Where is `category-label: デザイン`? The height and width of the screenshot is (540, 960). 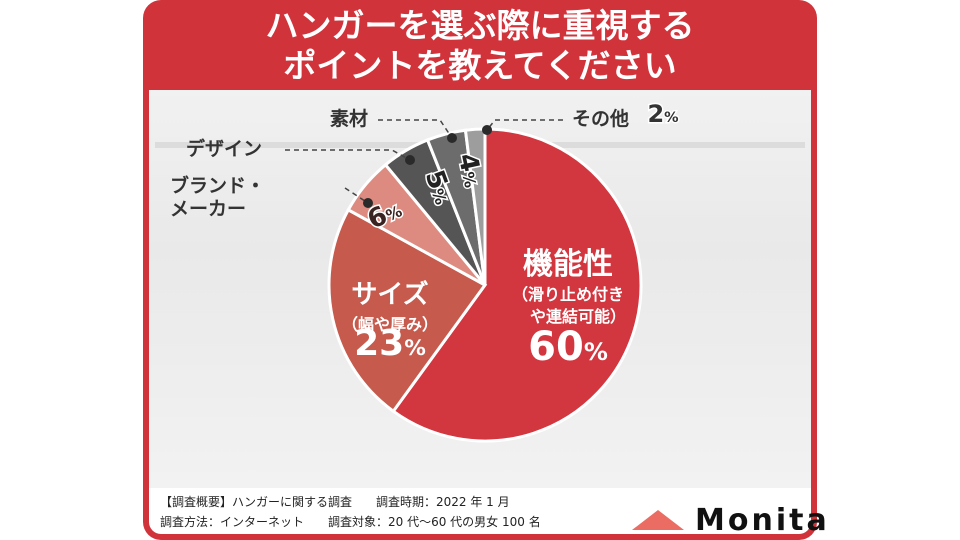 category-label: デザイン is located at coordinates (224, 149).